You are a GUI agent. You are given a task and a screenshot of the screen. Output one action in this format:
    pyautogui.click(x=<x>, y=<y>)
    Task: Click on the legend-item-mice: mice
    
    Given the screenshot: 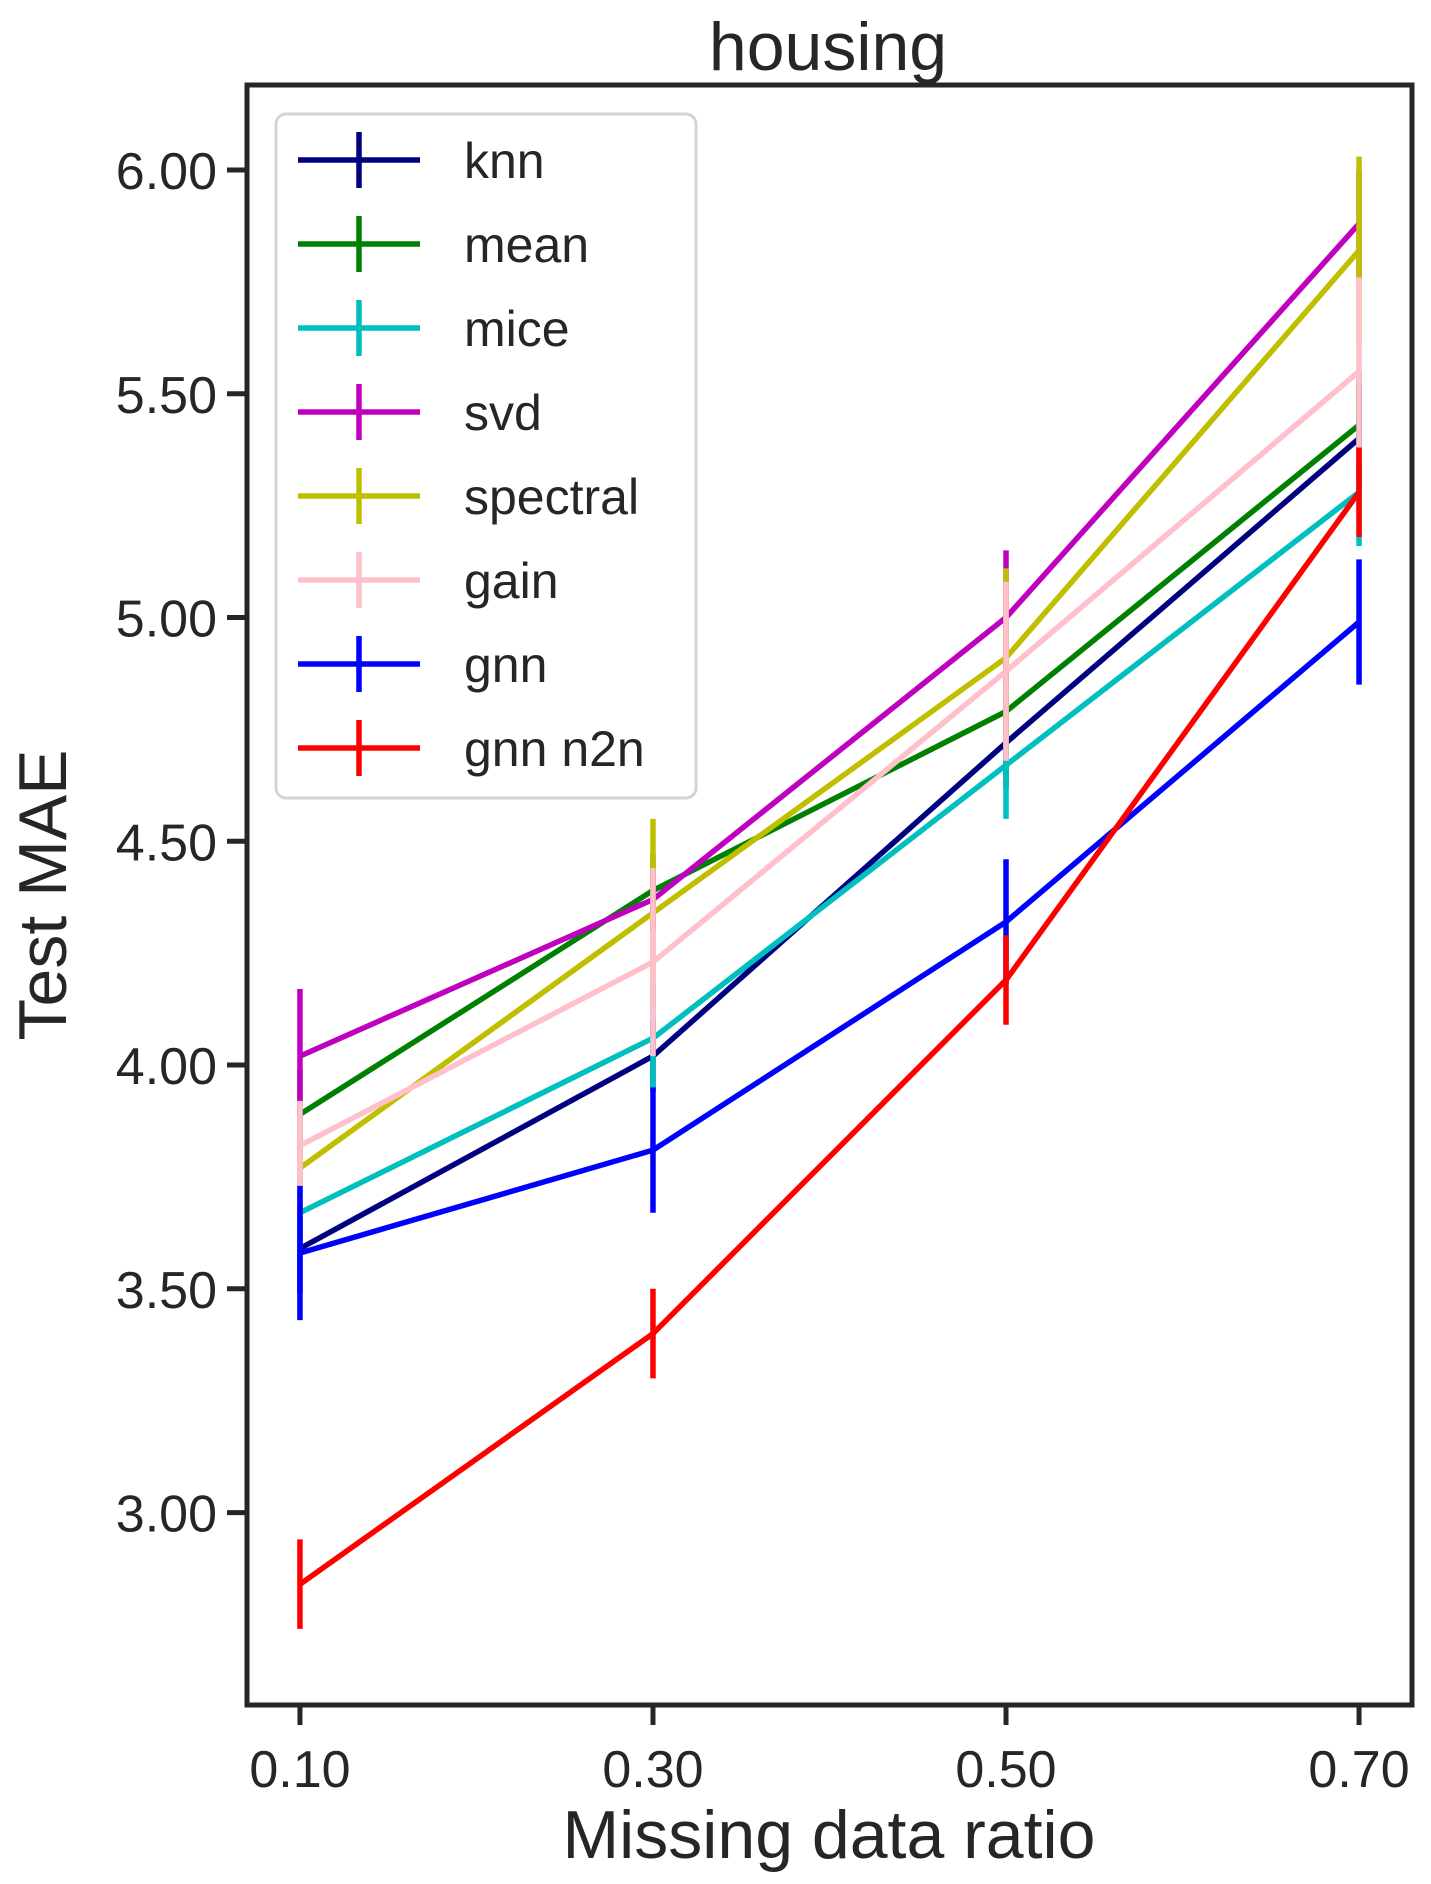 What is the action you would take?
    pyautogui.click(x=434, y=328)
    